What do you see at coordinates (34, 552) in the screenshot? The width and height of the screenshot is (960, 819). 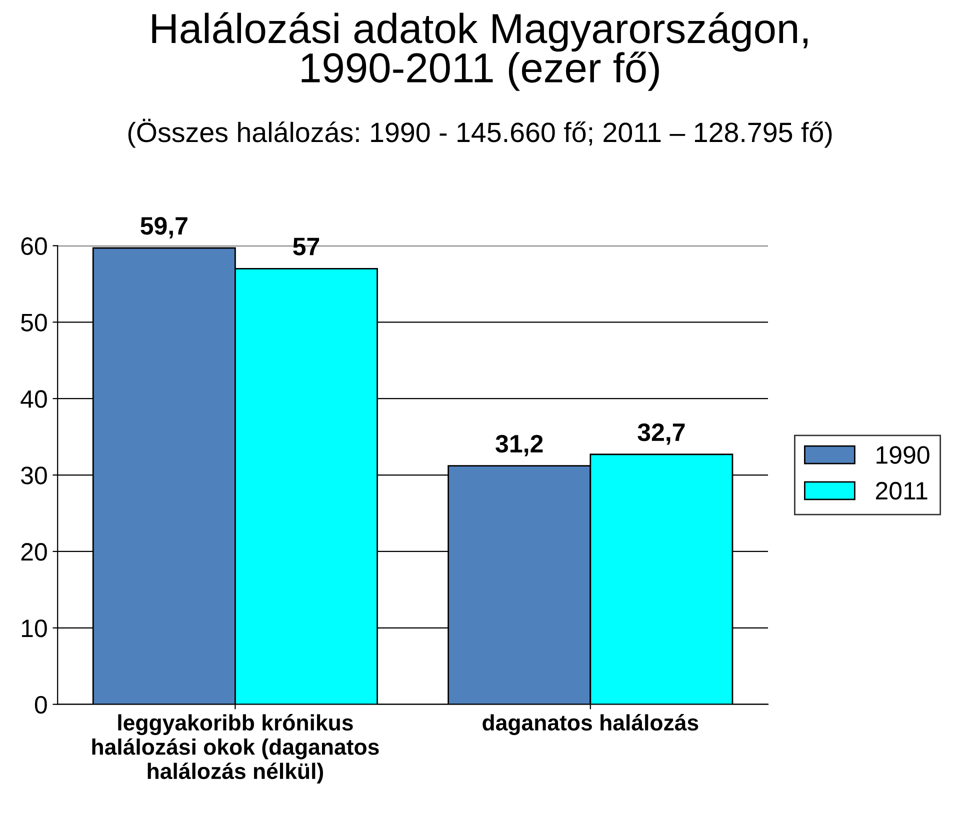 I see `y-tick-label: 20` at bounding box center [34, 552].